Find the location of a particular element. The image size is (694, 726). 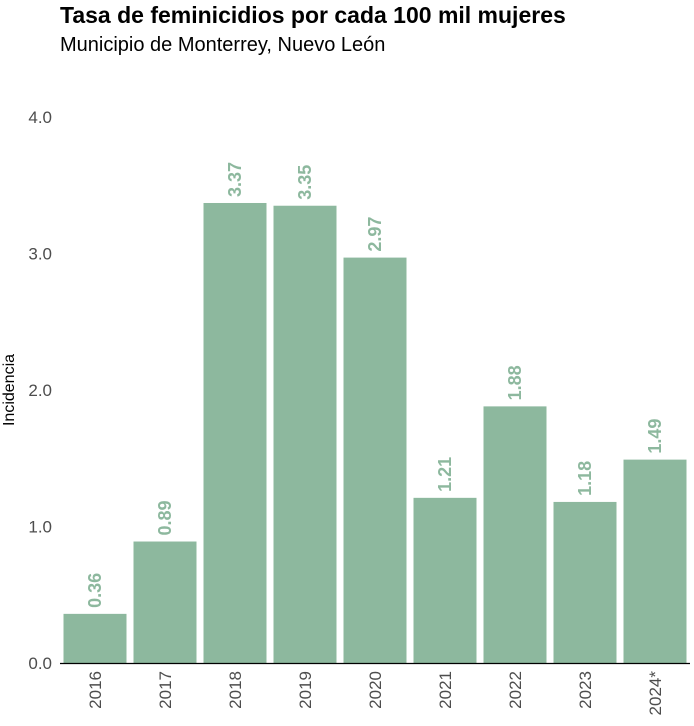

data-label: 0.89 is located at coordinates (165, 517).